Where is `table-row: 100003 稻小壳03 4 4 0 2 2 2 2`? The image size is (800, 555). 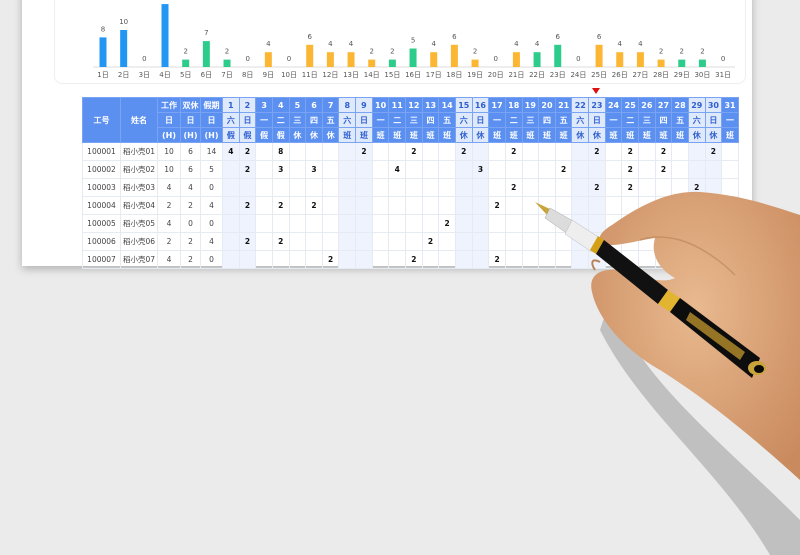
table-row: 100003 稻小壳03 4 4 0 2 2 2 2 is located at coordinates (410, 187).